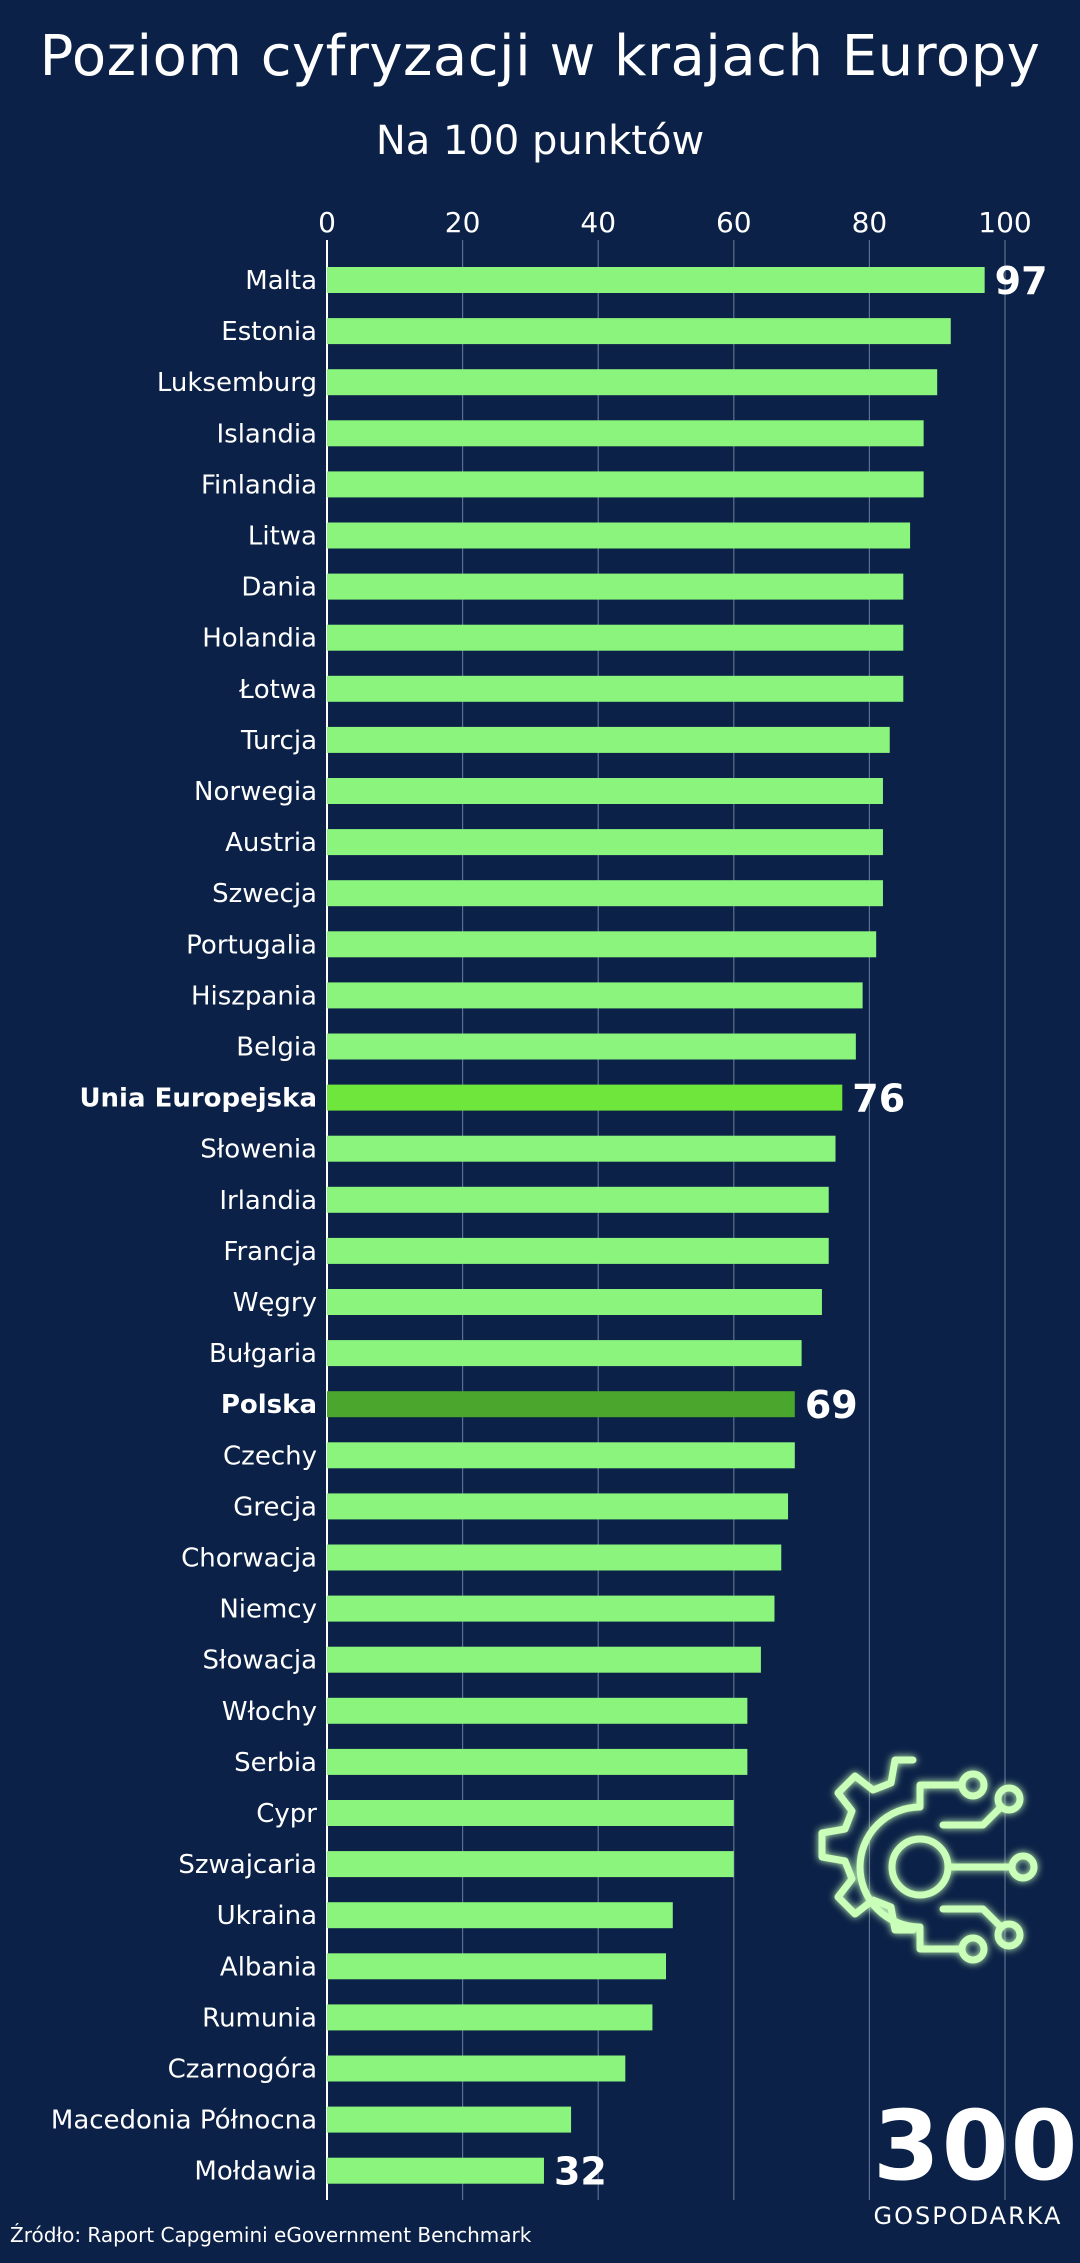  Describe the element at coordinates (275, 1507) in the screenshot. I see `category-label: Grecja` at that location.